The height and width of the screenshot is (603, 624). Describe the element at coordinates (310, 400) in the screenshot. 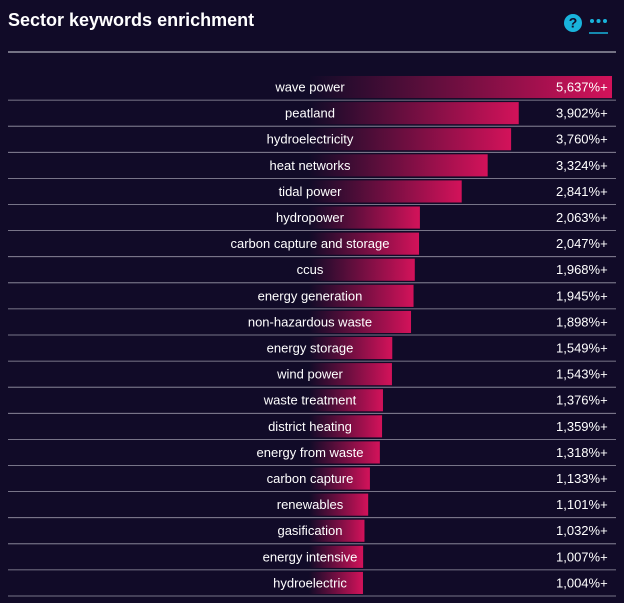

I see `category-label: waste treatment` at that location.